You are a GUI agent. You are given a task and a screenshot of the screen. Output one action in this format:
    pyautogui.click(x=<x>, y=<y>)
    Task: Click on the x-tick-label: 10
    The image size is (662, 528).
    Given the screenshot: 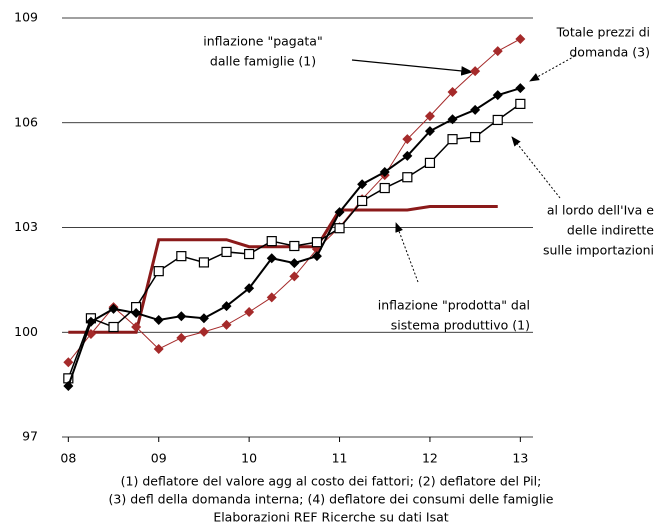 What is the action you would take?
    pyautogui.click(x=249, y=458)
    